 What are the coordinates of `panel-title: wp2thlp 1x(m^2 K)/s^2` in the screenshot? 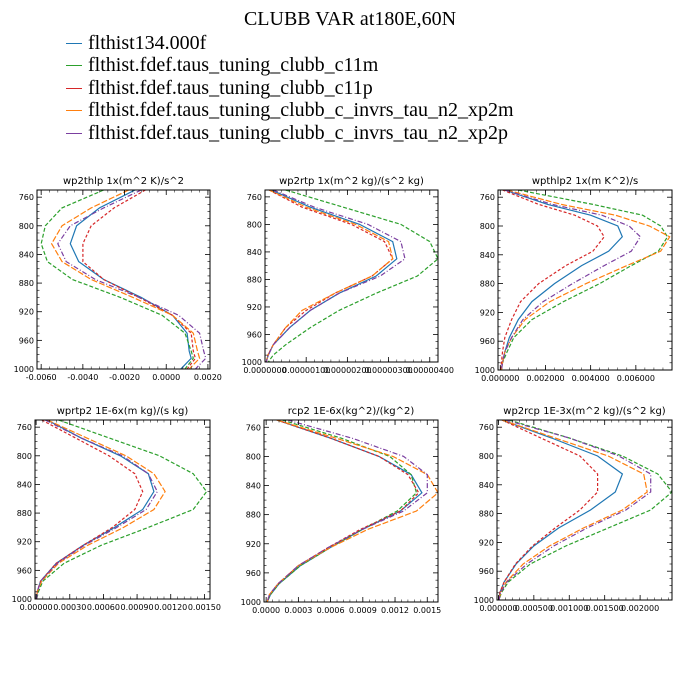 It's located at (123, 181).